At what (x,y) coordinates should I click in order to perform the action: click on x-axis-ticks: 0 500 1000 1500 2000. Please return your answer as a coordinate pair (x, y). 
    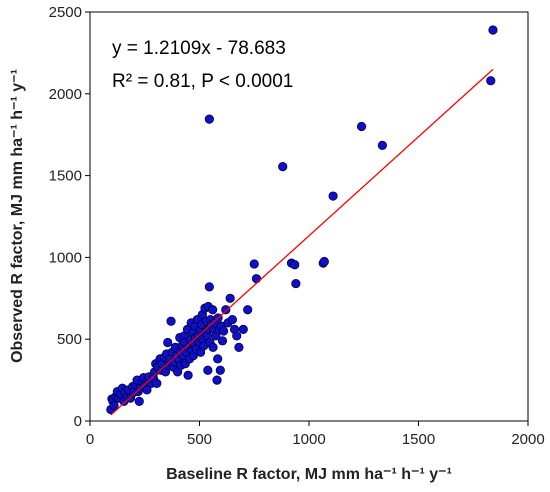
    Looking at the image, I should click on (315, 434).